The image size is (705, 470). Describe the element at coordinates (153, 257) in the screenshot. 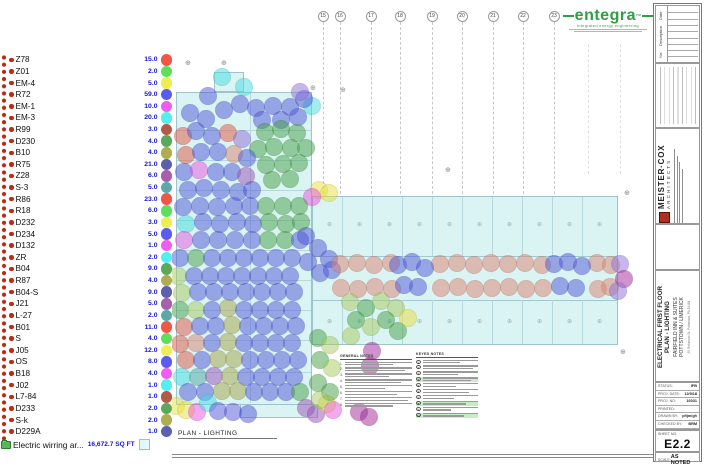

I see `legend-item-count: 2.0` at that location.